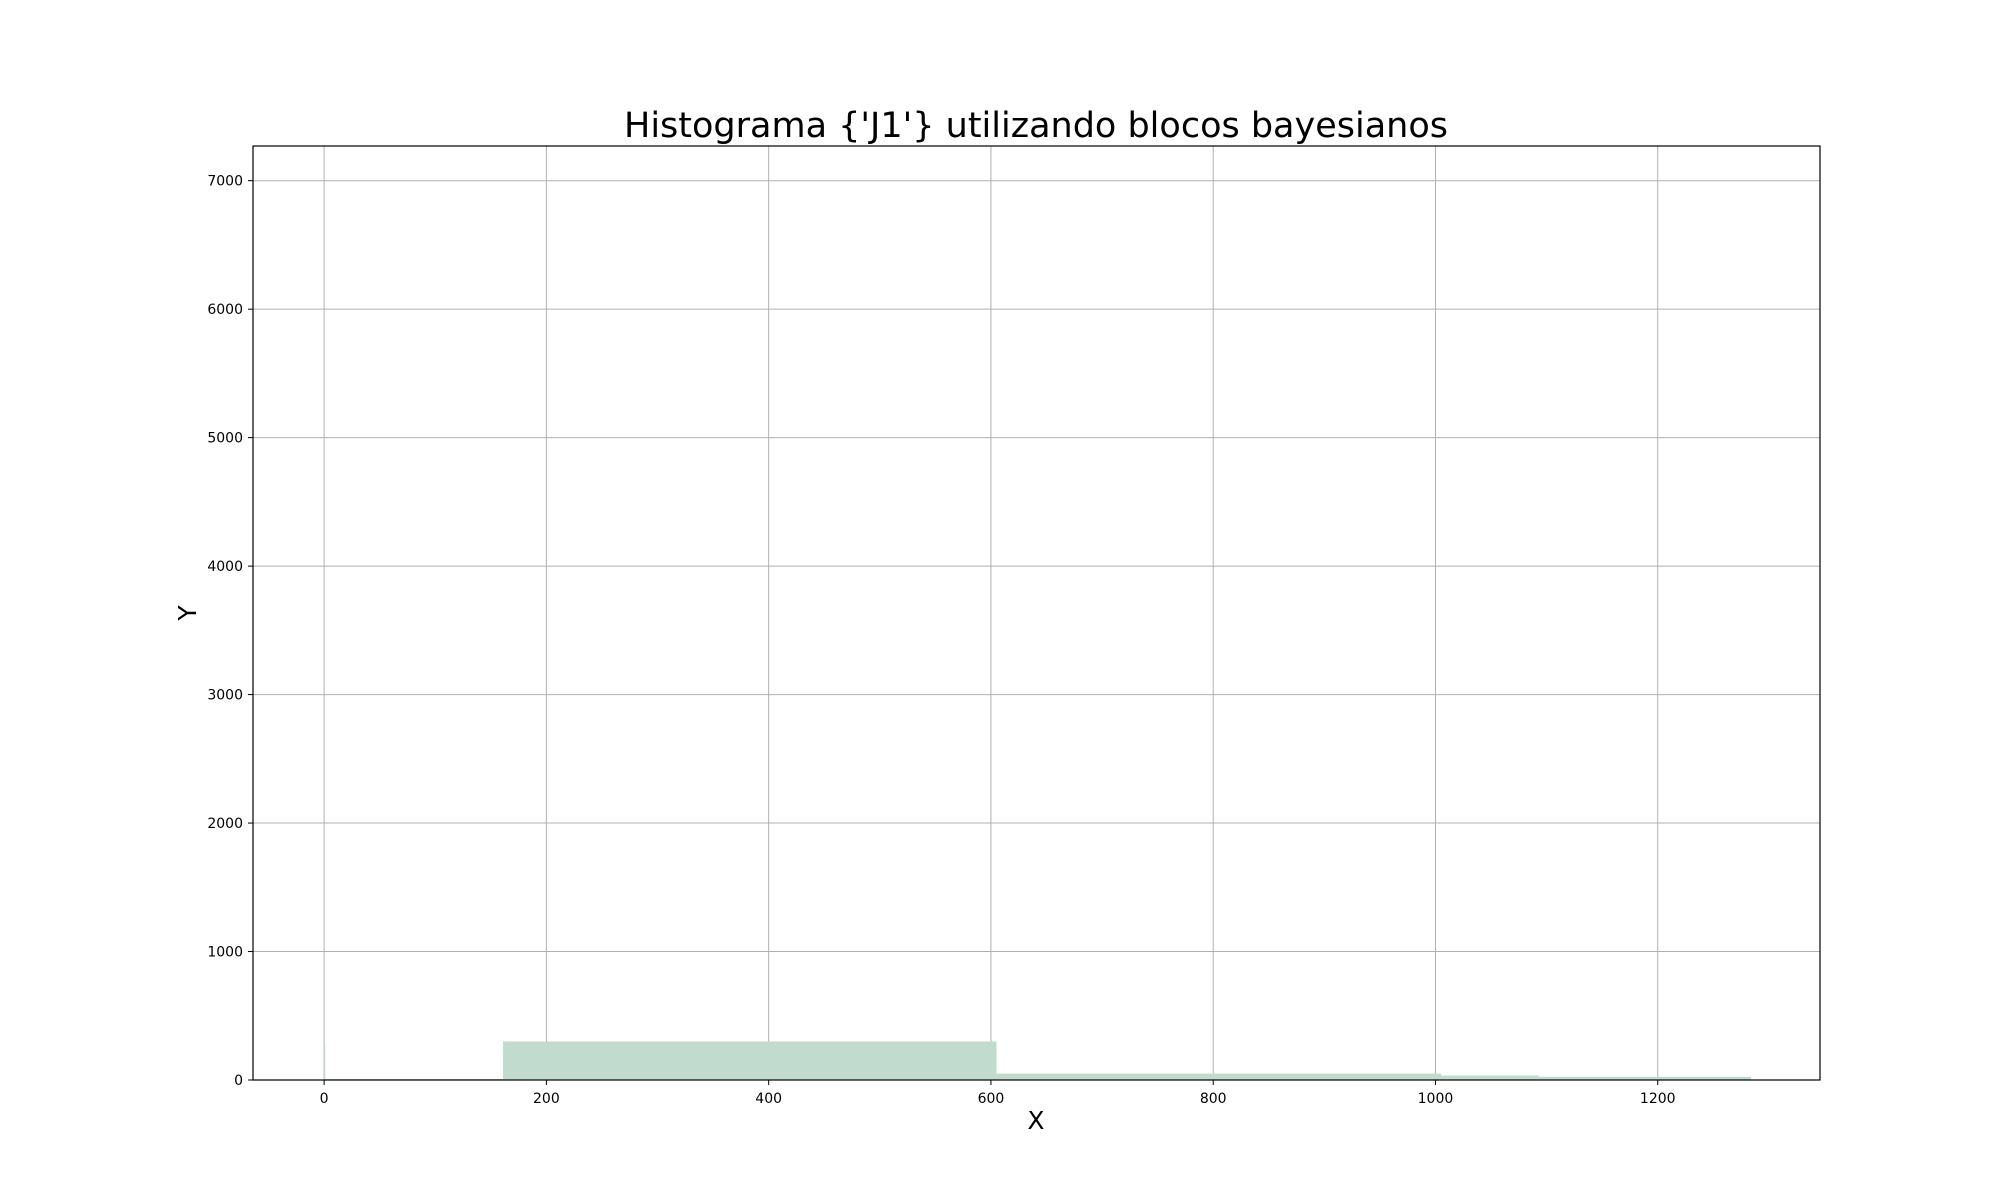  Describe the element at coordinates (225, 182) in the screenshot. I see `y-tick-label: 7000` at that location.